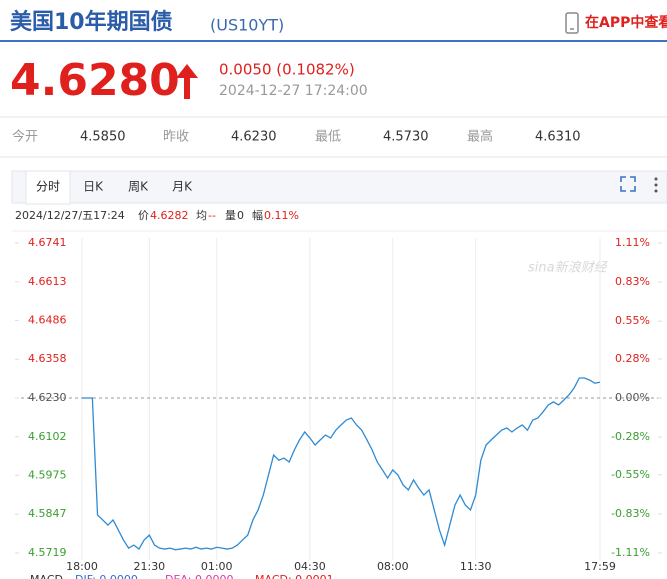 Image resolution: width=667 pixels, height=579 pixels. Describe the element at coordinates (568, 268) in the screenshot. I see `watermark: sina新浪财经` at that location.